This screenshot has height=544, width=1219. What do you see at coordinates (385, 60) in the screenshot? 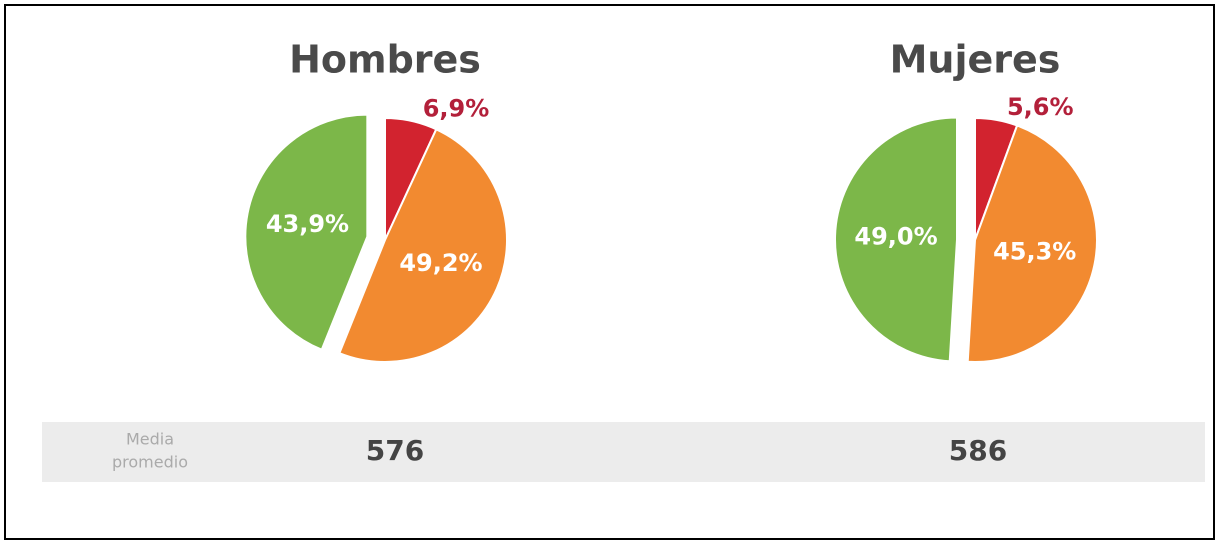
I see `chart-title: Hombres` at bounding box center [385, 60].